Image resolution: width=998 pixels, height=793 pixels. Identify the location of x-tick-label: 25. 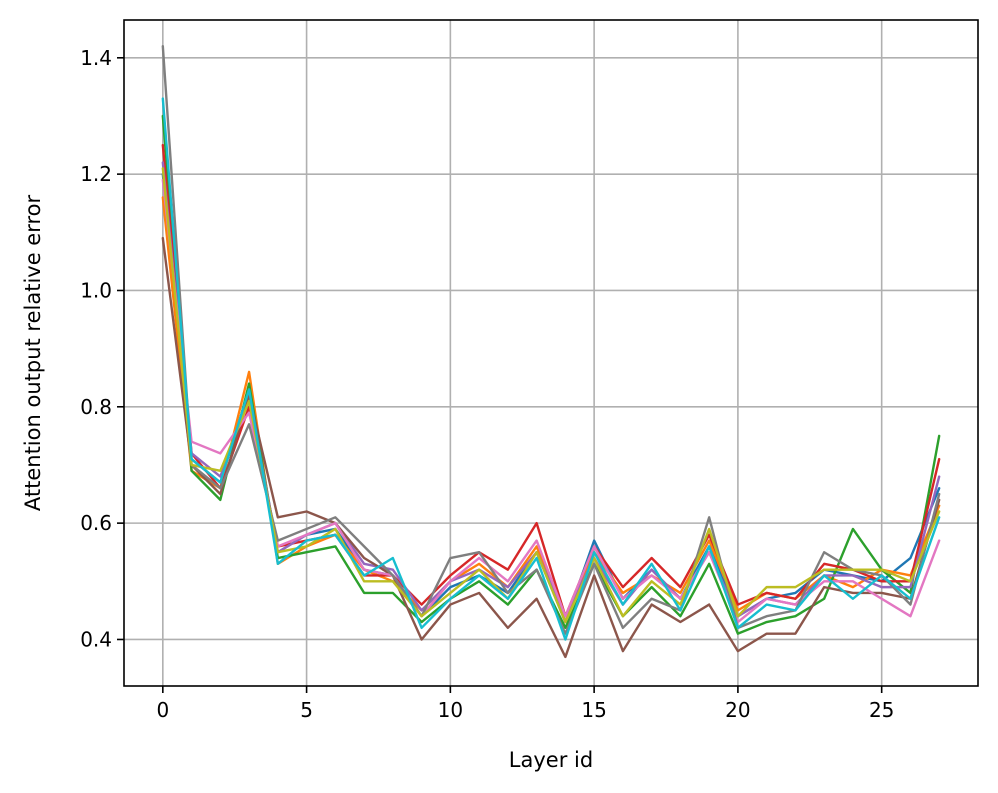
(881, 710).